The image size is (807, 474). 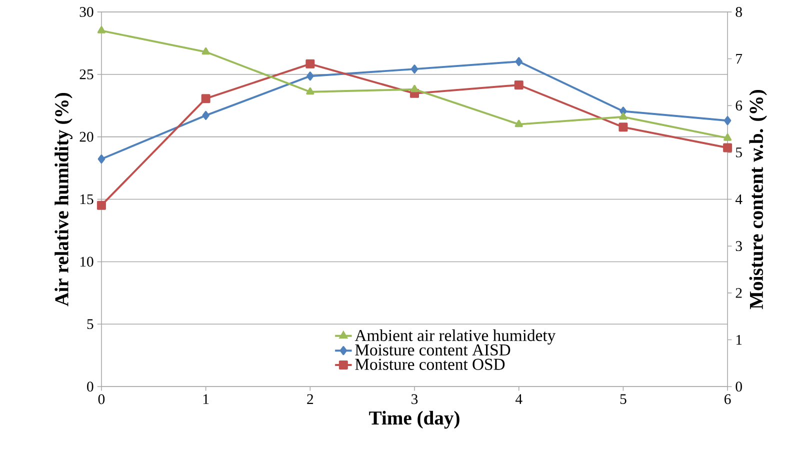 What do you see at coordinates (739, 12) in the screenshot?
I see `y2-tick-label: 8` at bounding box center [739, 12].